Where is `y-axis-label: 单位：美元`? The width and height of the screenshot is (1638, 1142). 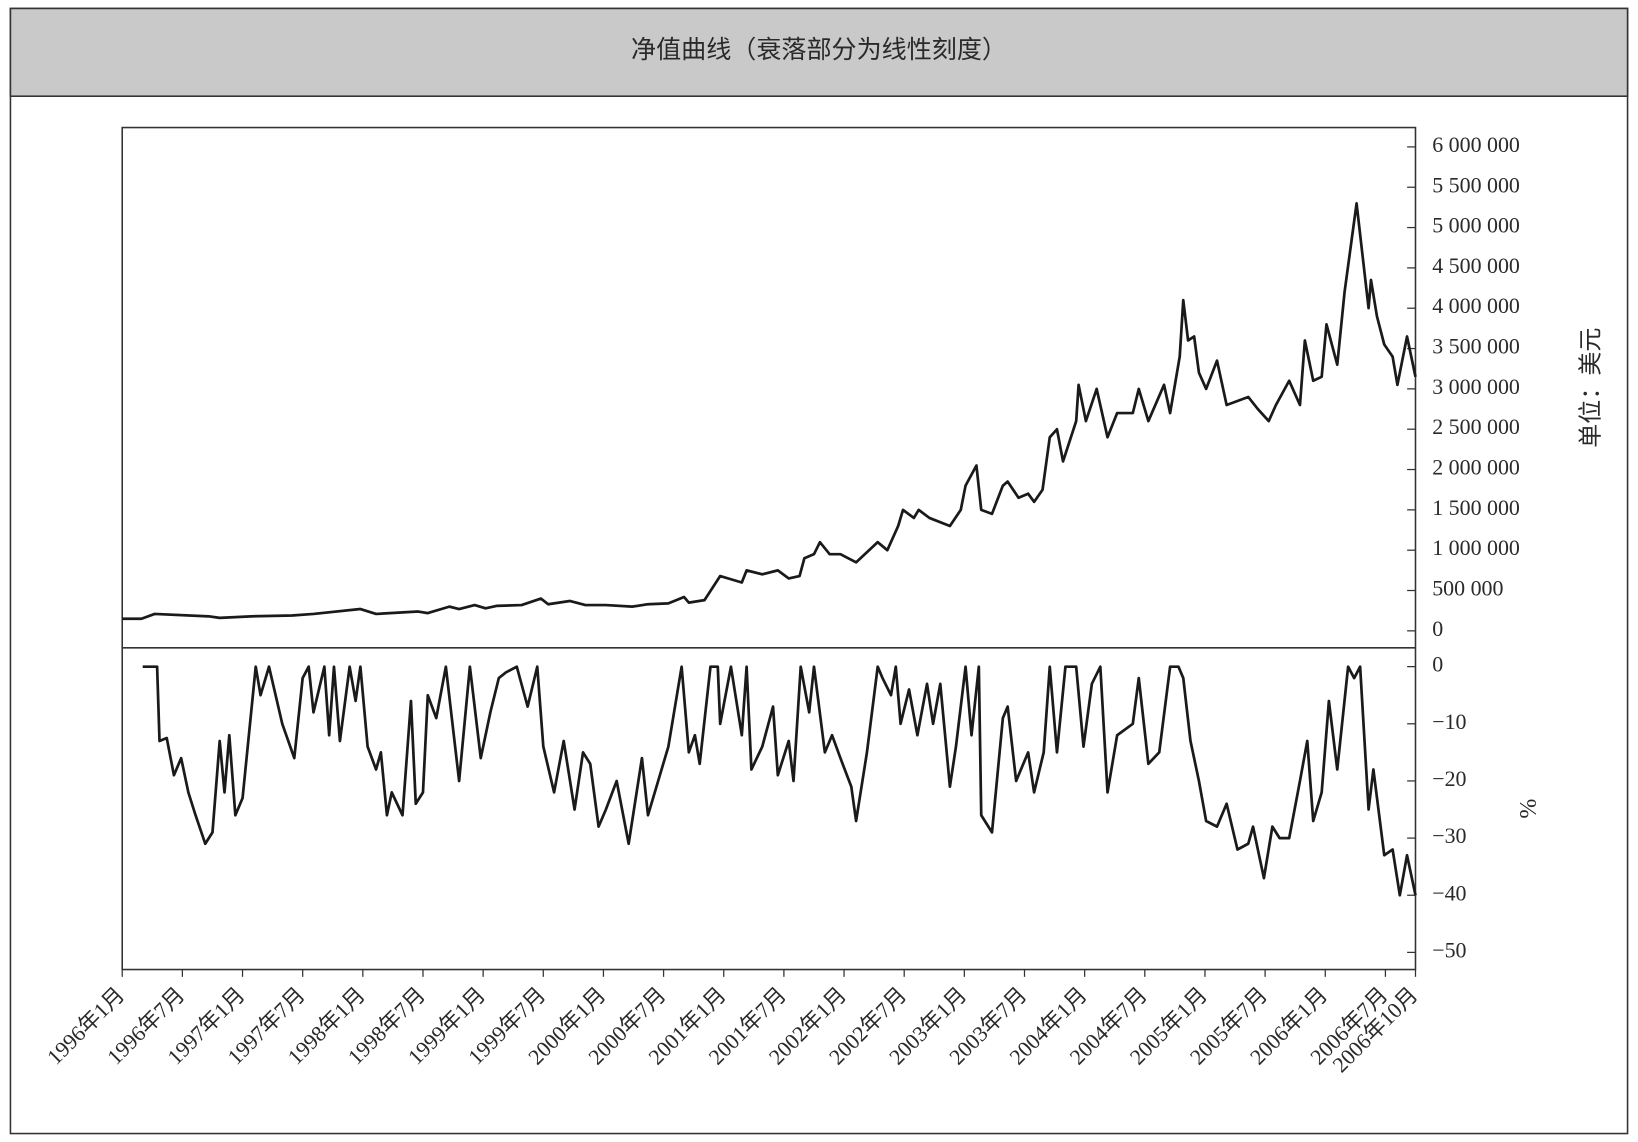 y-axis-label: 单位：美元 is located at coordinates (1591, 388).